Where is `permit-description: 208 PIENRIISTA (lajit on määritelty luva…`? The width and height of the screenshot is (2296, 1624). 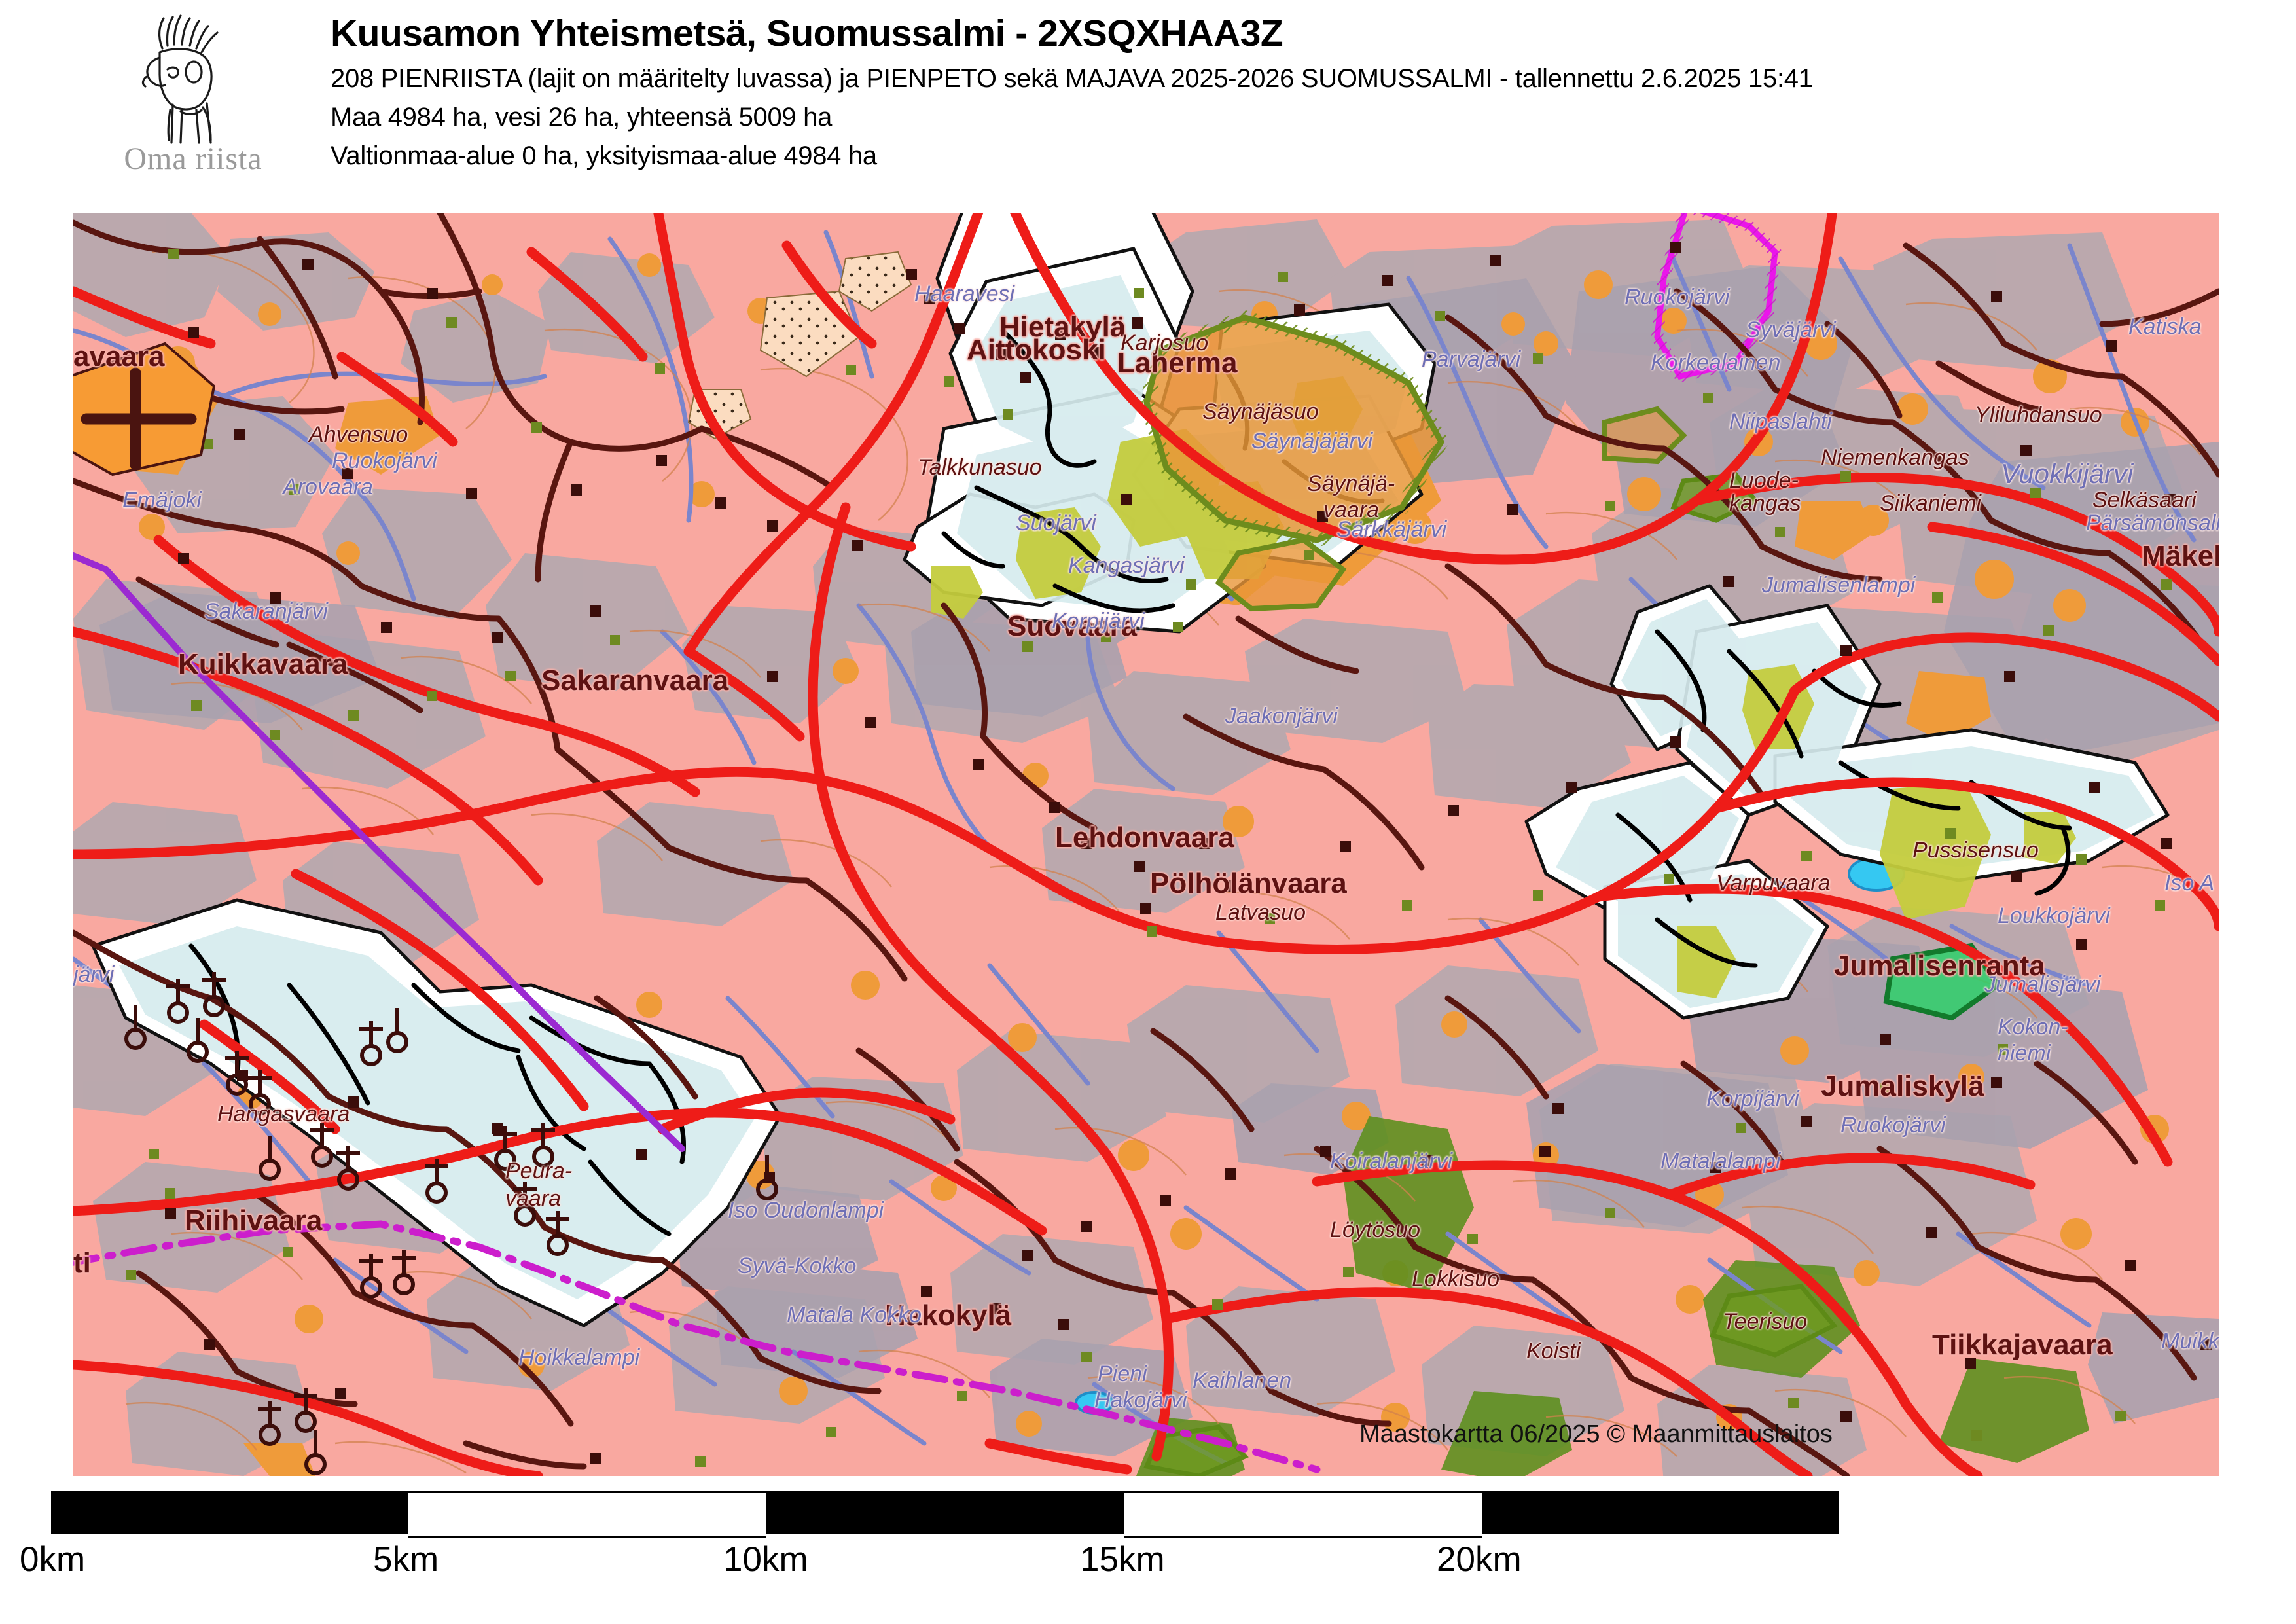 permit-description: 208 PIENRIISTA (lajit on määritelty luva… is located at coordinates (1072, 78).